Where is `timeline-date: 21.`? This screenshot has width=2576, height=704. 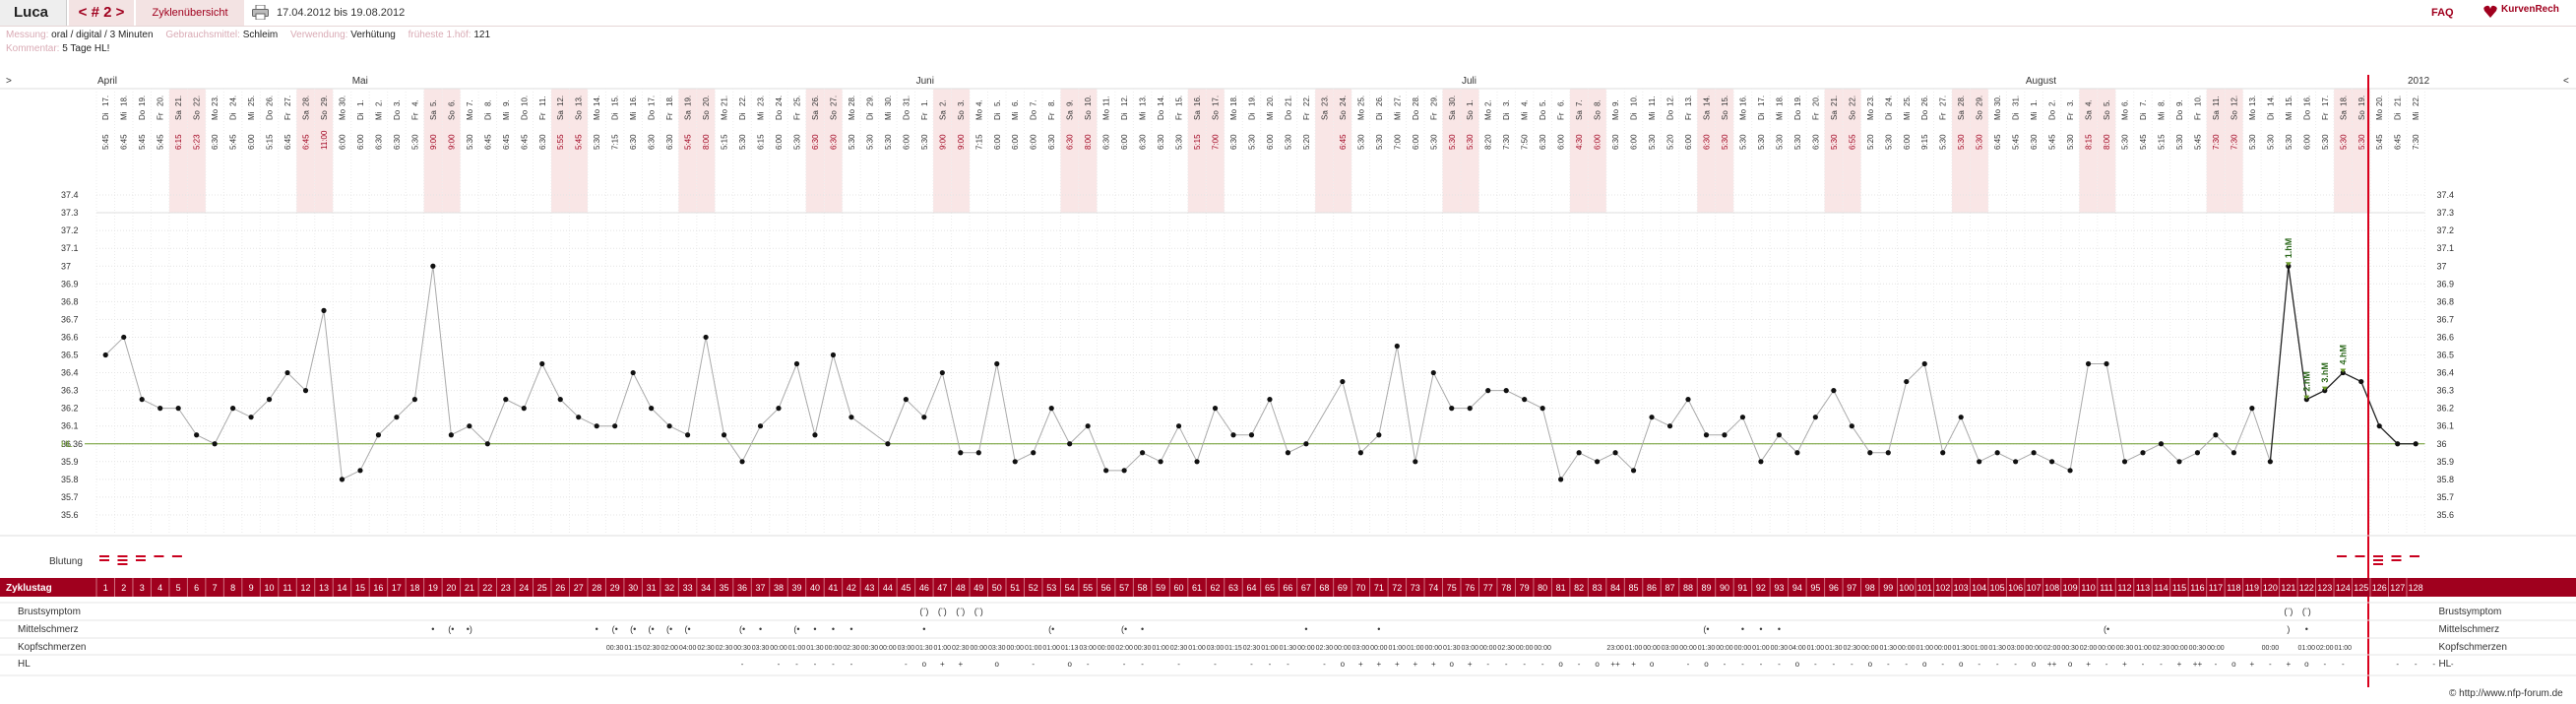
timeline-date: 21. is located at coordinates (1288, 101).